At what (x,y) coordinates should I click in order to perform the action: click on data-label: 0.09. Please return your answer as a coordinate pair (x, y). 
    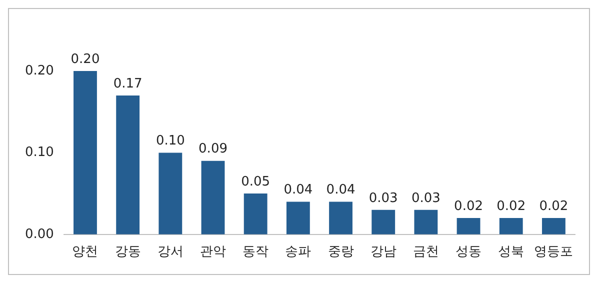
    Looking at the image, I should click on (213, 149).